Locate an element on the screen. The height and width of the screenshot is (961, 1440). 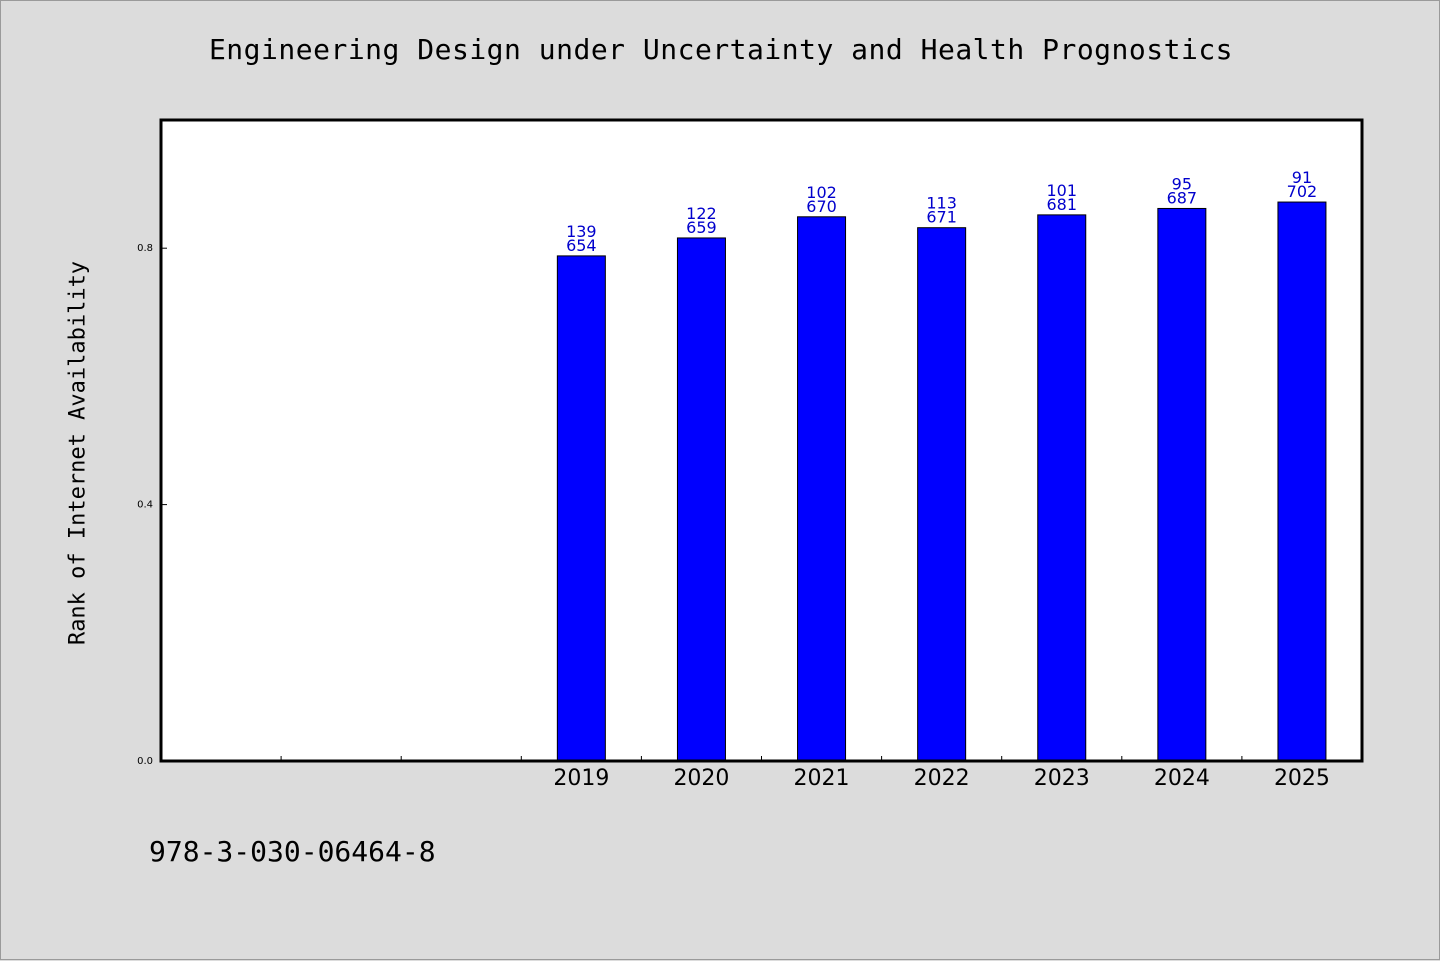
bar-label-bottom-2025: 702 is located at coordinates (1302, 191).